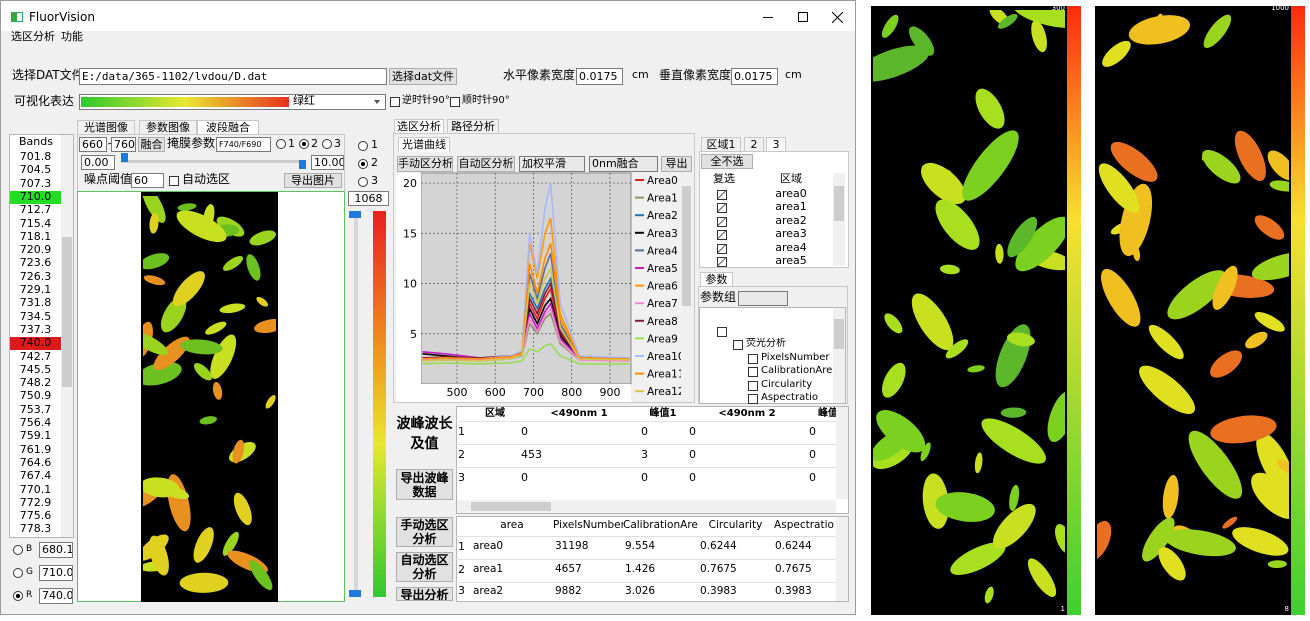  I want to click on band-item: 723.6, so click(35, 263).